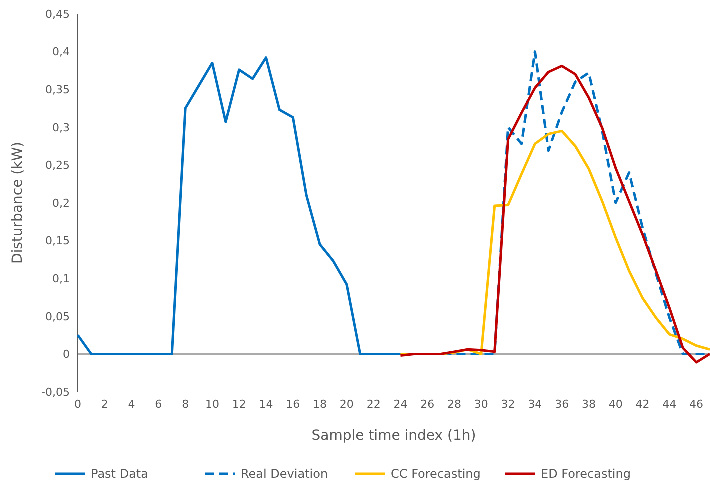 The height and width of the screenshot is (492, 710). I want to click on y-tick-label: 0,35, so click(58, 89).